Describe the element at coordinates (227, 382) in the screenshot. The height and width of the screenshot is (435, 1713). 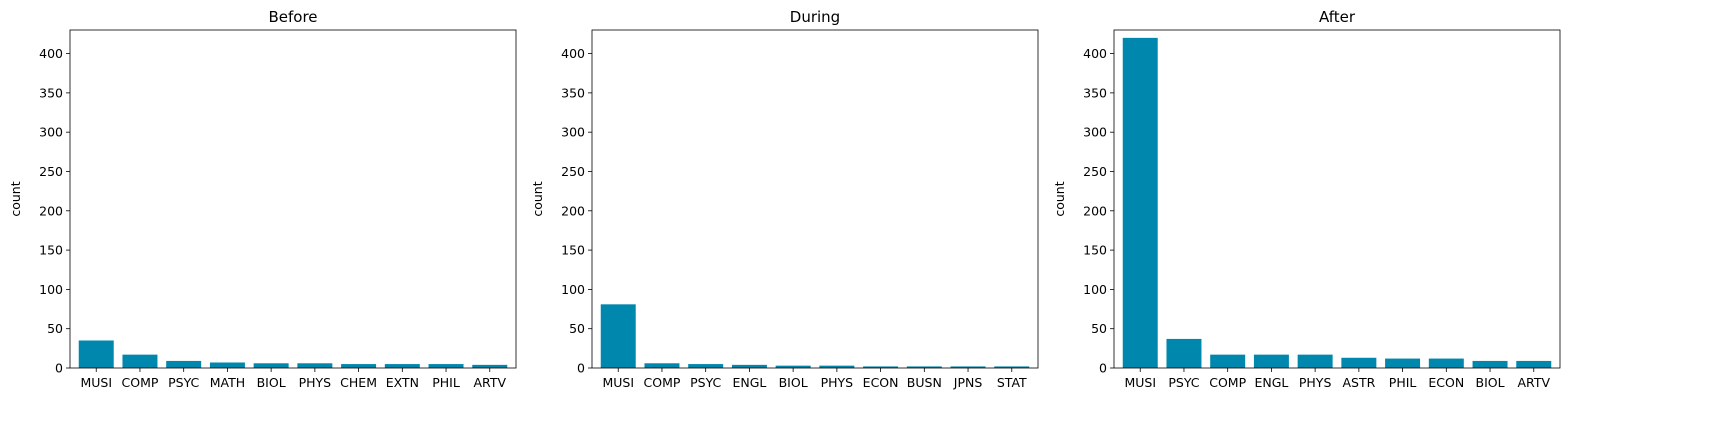
I see `x-tick-label: MATH` at that location.